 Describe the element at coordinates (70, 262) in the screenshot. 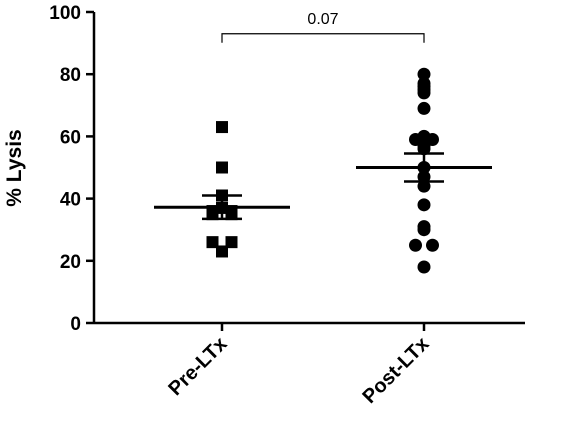

I see `y-tick-label: 20` at that location.